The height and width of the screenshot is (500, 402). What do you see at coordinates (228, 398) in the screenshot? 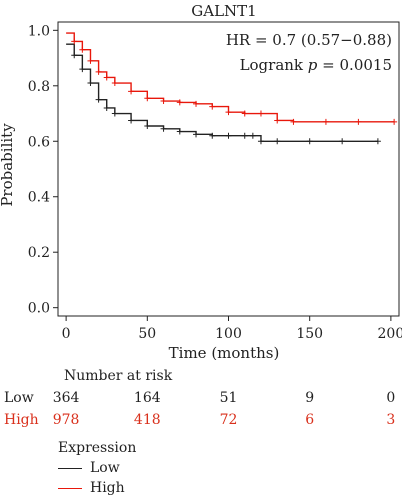
I see `risk-cell: 51` at bounding box center [228, 398].